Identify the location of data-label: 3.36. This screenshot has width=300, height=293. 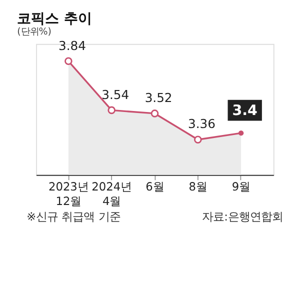
(202, 124).